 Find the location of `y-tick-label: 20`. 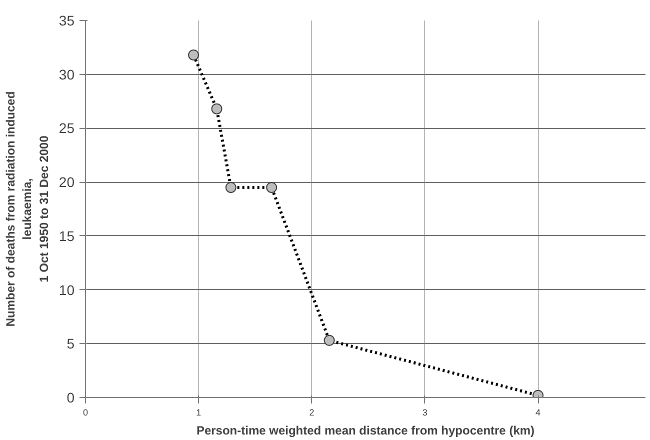

y-tick-label: 20 is located at coordinates (66, 182).